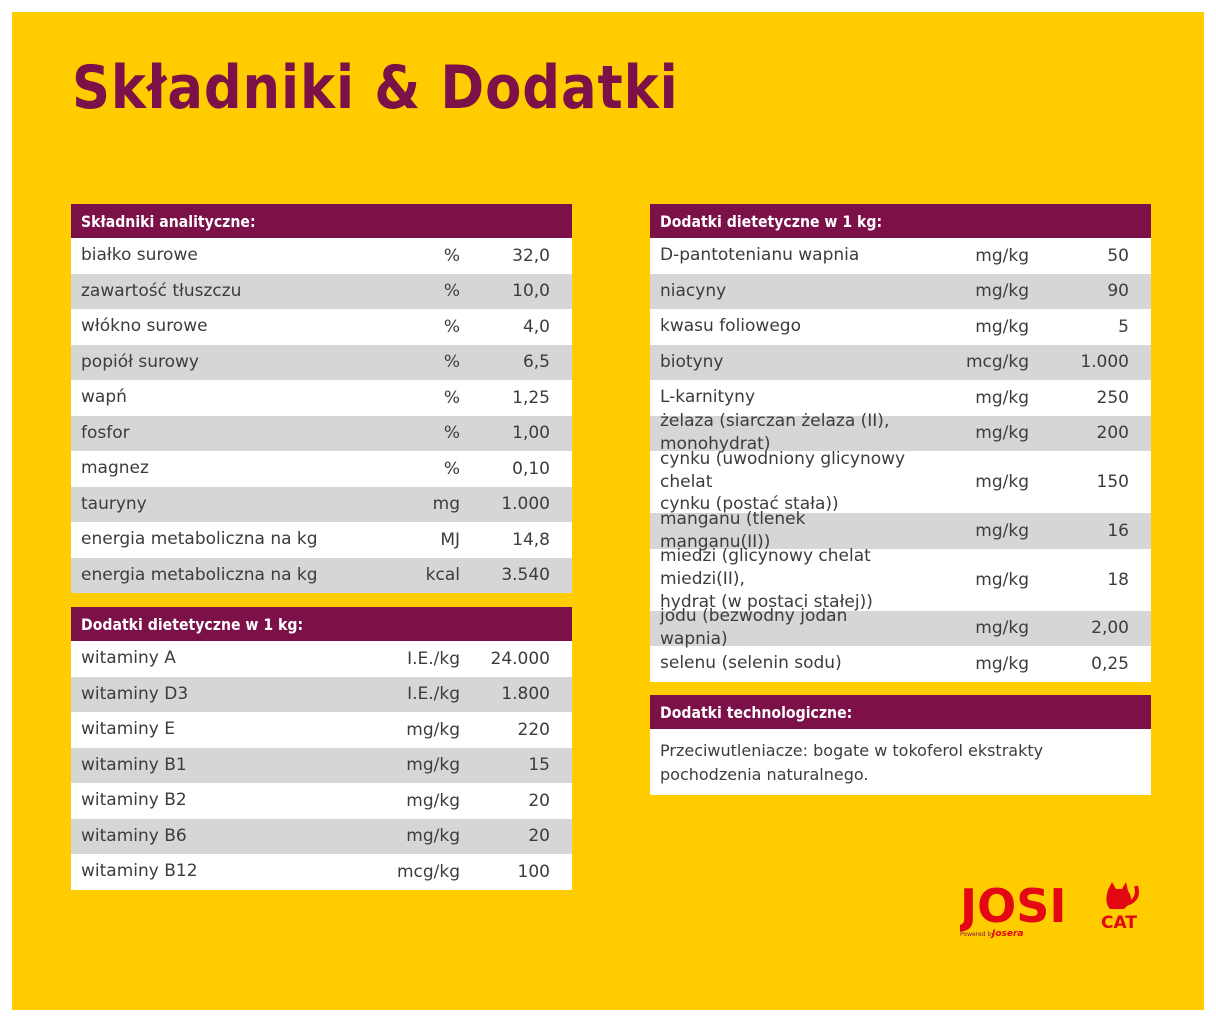  What do you see at coordinates (730, 326) in the screenshot?
I see `row-name: kwasu foliowego` at bounding box center [730, 326].